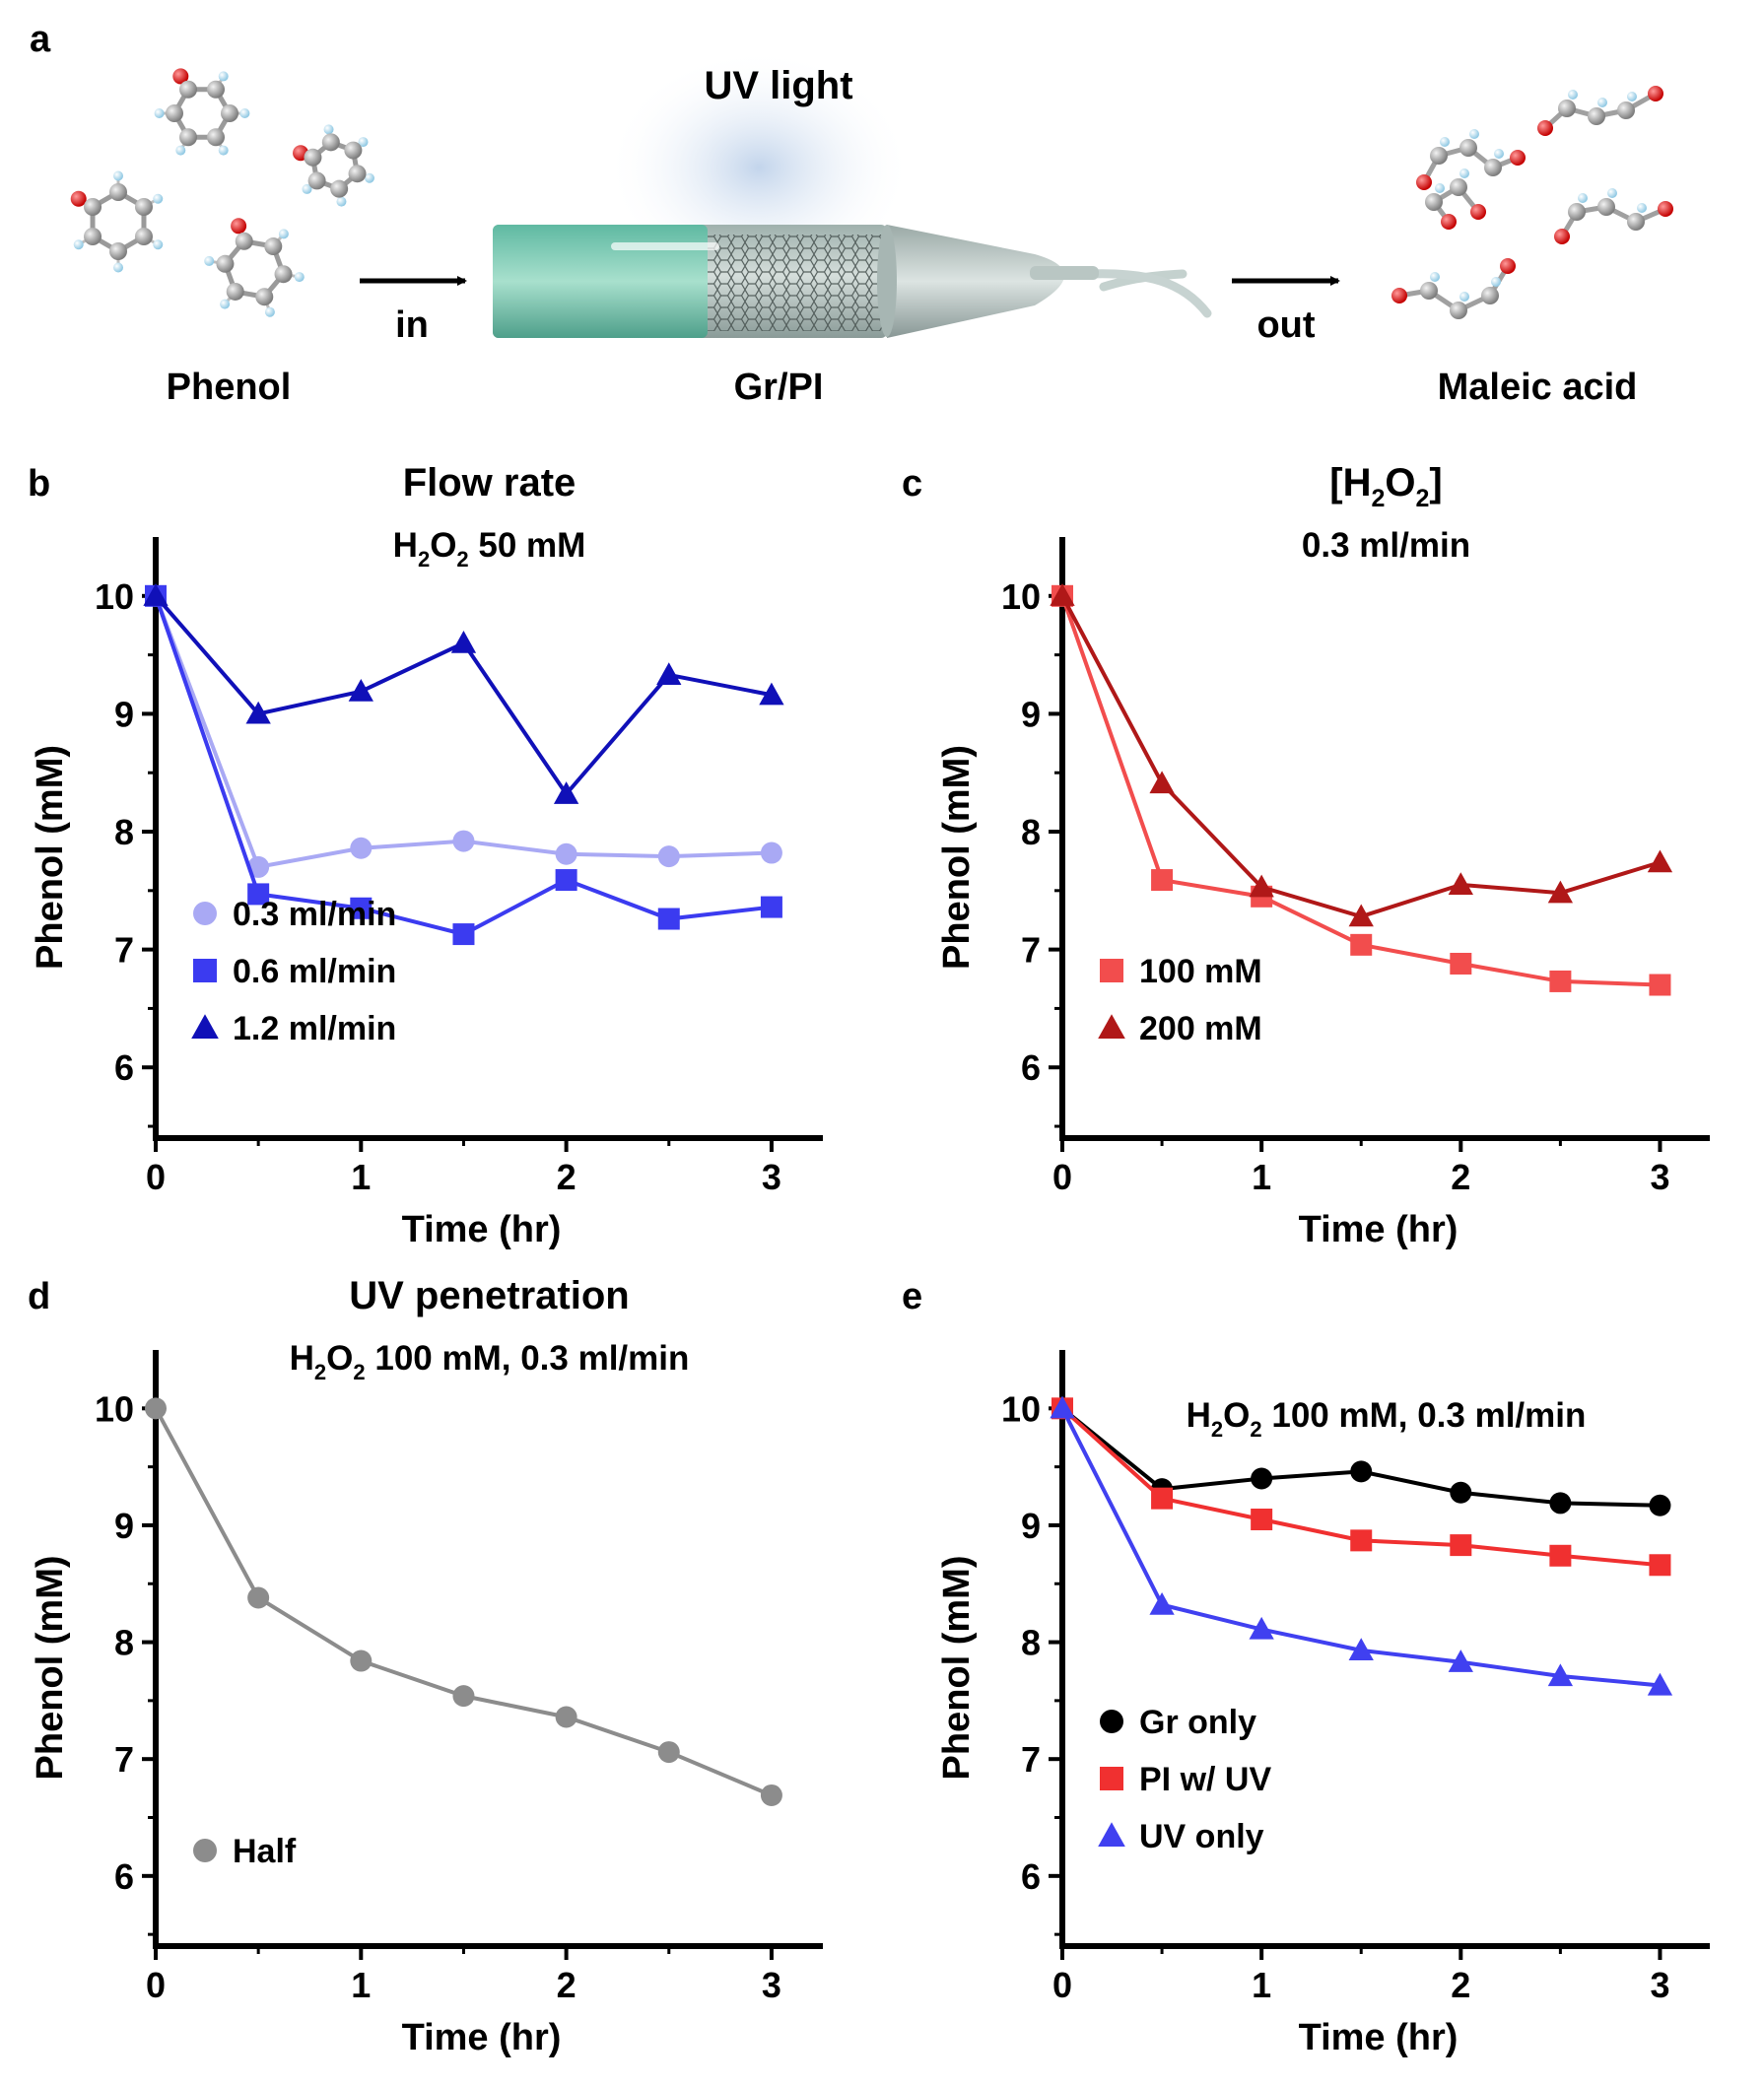 The height and width of the screenshot is (2087, 1764). I want to click on series-half, so click(463, 1601).